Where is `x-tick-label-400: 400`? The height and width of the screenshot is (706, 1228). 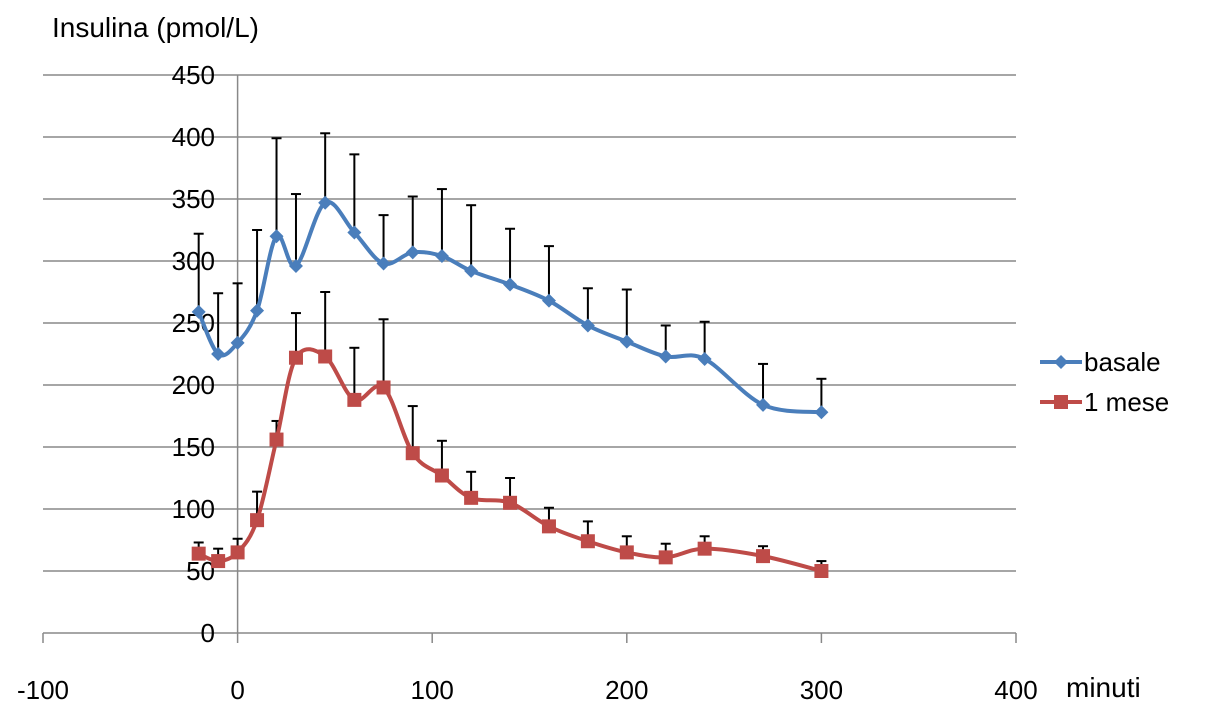 x-tick-label-400: 400 is located at coordinates (1015, 690).